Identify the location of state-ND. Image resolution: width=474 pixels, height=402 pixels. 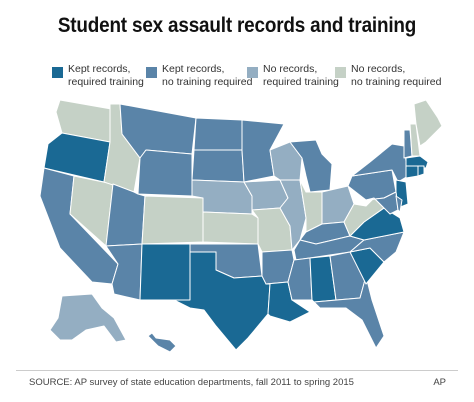
(218, 134).